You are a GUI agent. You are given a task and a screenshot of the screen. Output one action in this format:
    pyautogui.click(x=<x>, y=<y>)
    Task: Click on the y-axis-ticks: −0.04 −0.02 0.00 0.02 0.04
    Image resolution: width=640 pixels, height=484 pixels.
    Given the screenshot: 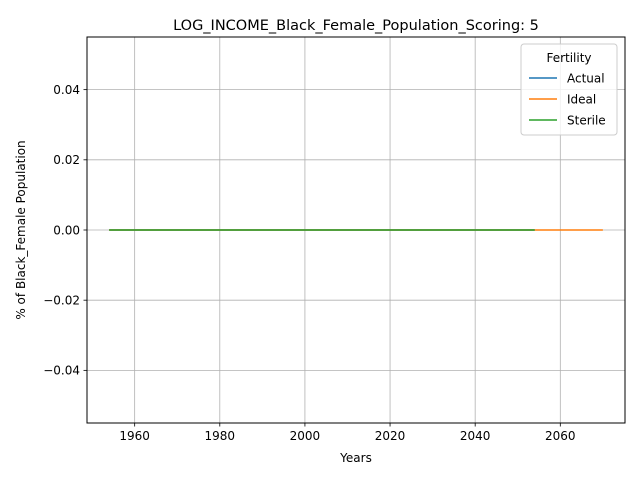 What is the action you would take?
    pyautogui.click(x=65, y=230)
    